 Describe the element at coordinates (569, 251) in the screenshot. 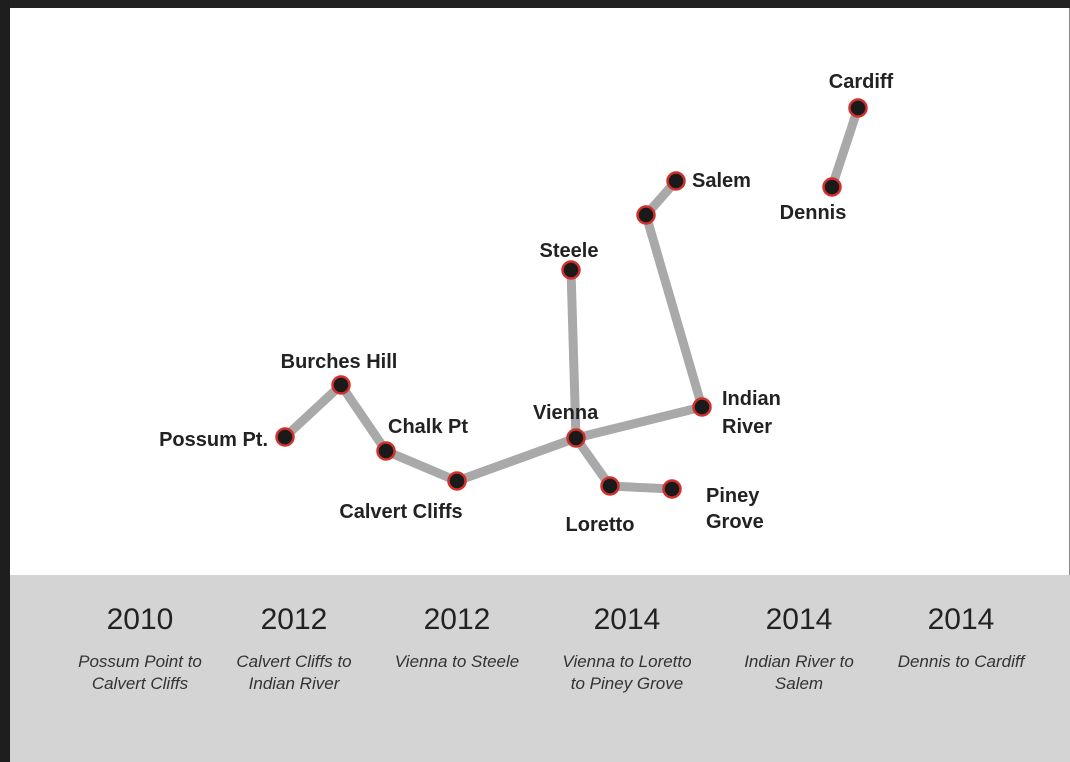

I see `label-steele: Steele` at that location.